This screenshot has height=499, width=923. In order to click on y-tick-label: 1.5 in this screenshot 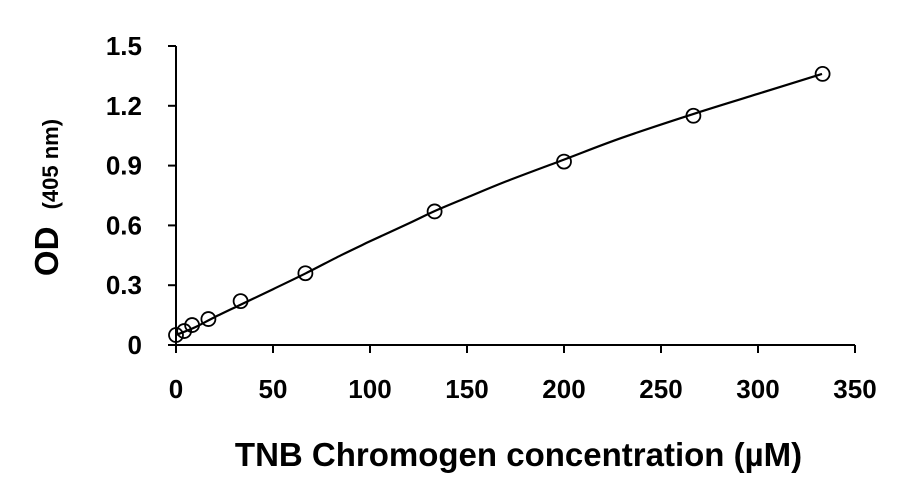, I will do `click(124, 46)`.